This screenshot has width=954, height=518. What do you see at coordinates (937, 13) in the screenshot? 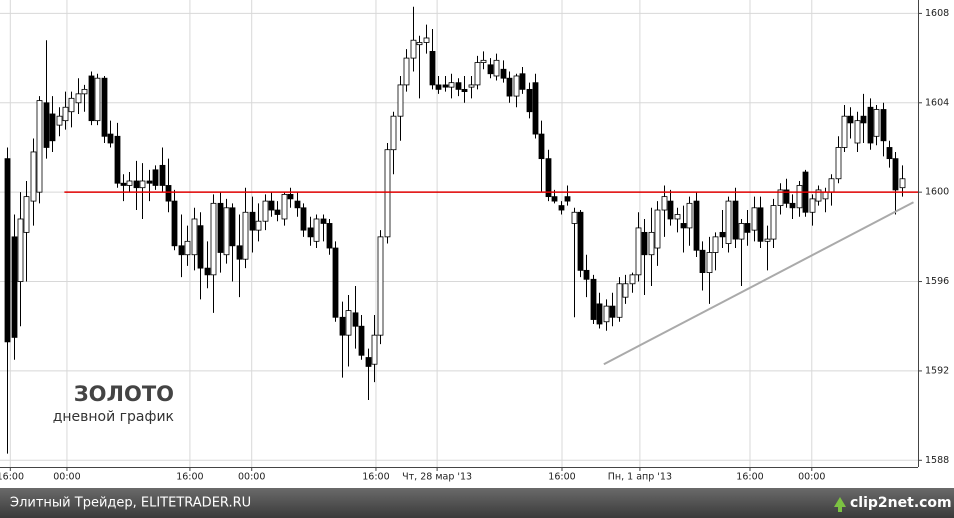
I see `y-tick-label: 1608` at bounding box center [937, 13].